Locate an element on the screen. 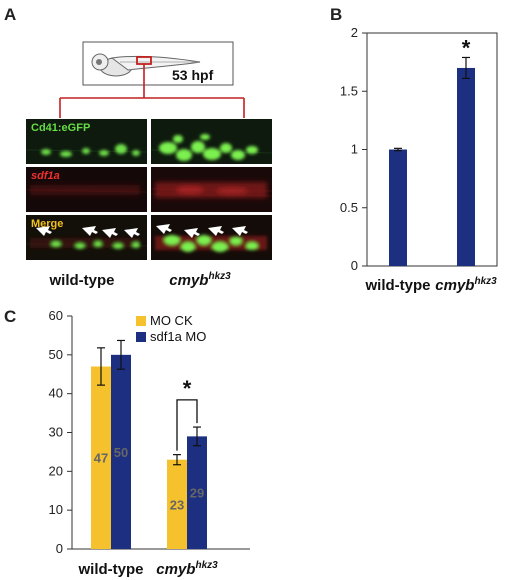 The image size is (520, 580). category-label-b-1: cmybhkz3 is located at coordinates (466, 285).